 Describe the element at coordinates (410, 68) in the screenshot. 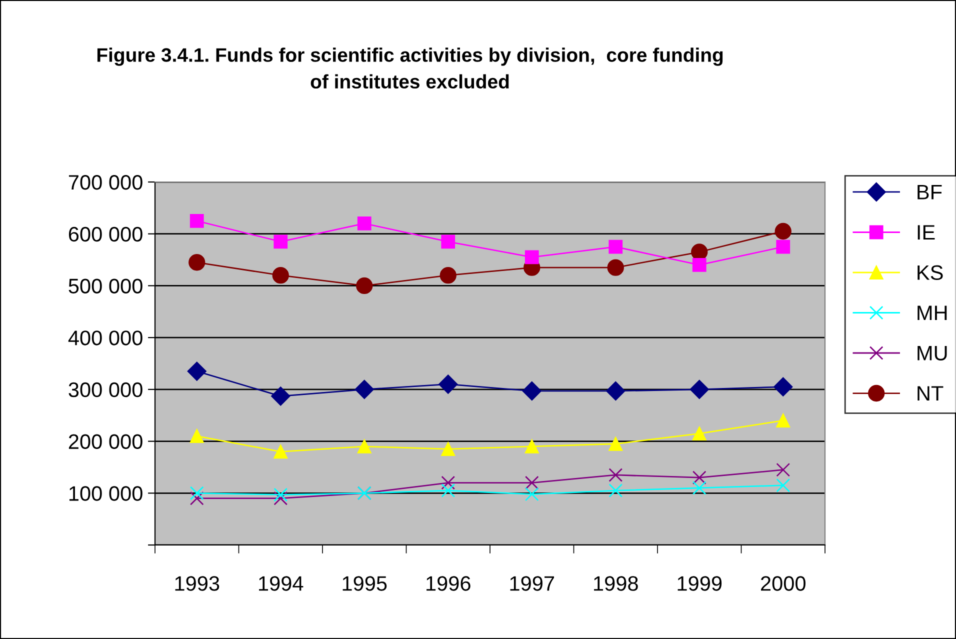

I see `chart-title: Figure 3.4.1. Funds for scientific activities by division, core funding of institutes excluded` at that location.